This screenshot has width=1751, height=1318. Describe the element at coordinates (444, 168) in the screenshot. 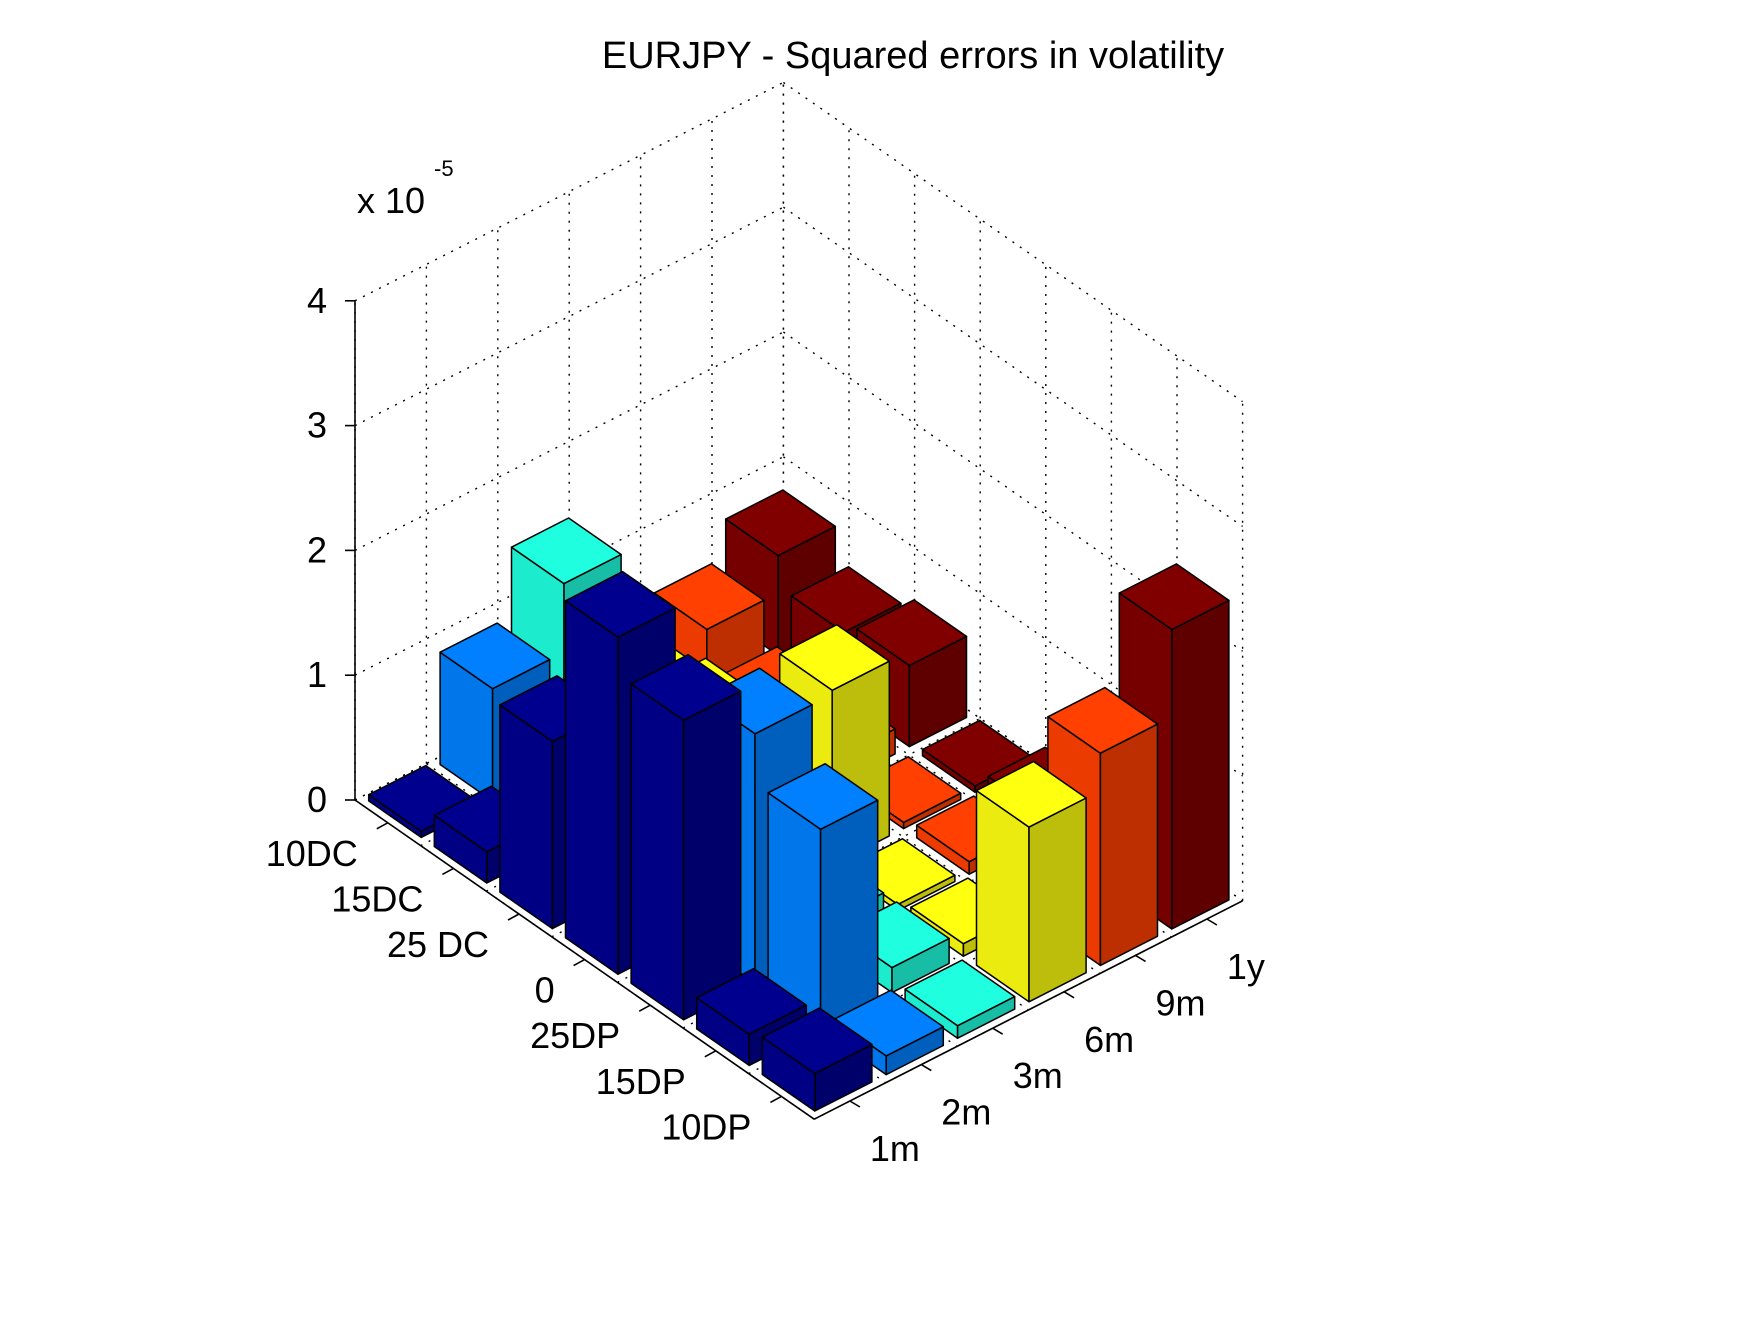

I see `z-scale-exponent: -5` at that location.